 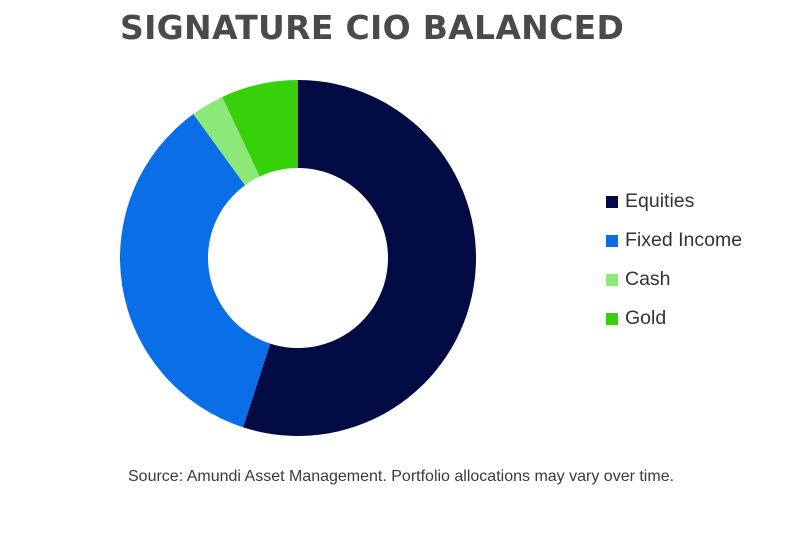 What do you see at coordinates (612, 201) in the screenshot?
I see `legend-swatch-equities` at bounding box center [612, 201].